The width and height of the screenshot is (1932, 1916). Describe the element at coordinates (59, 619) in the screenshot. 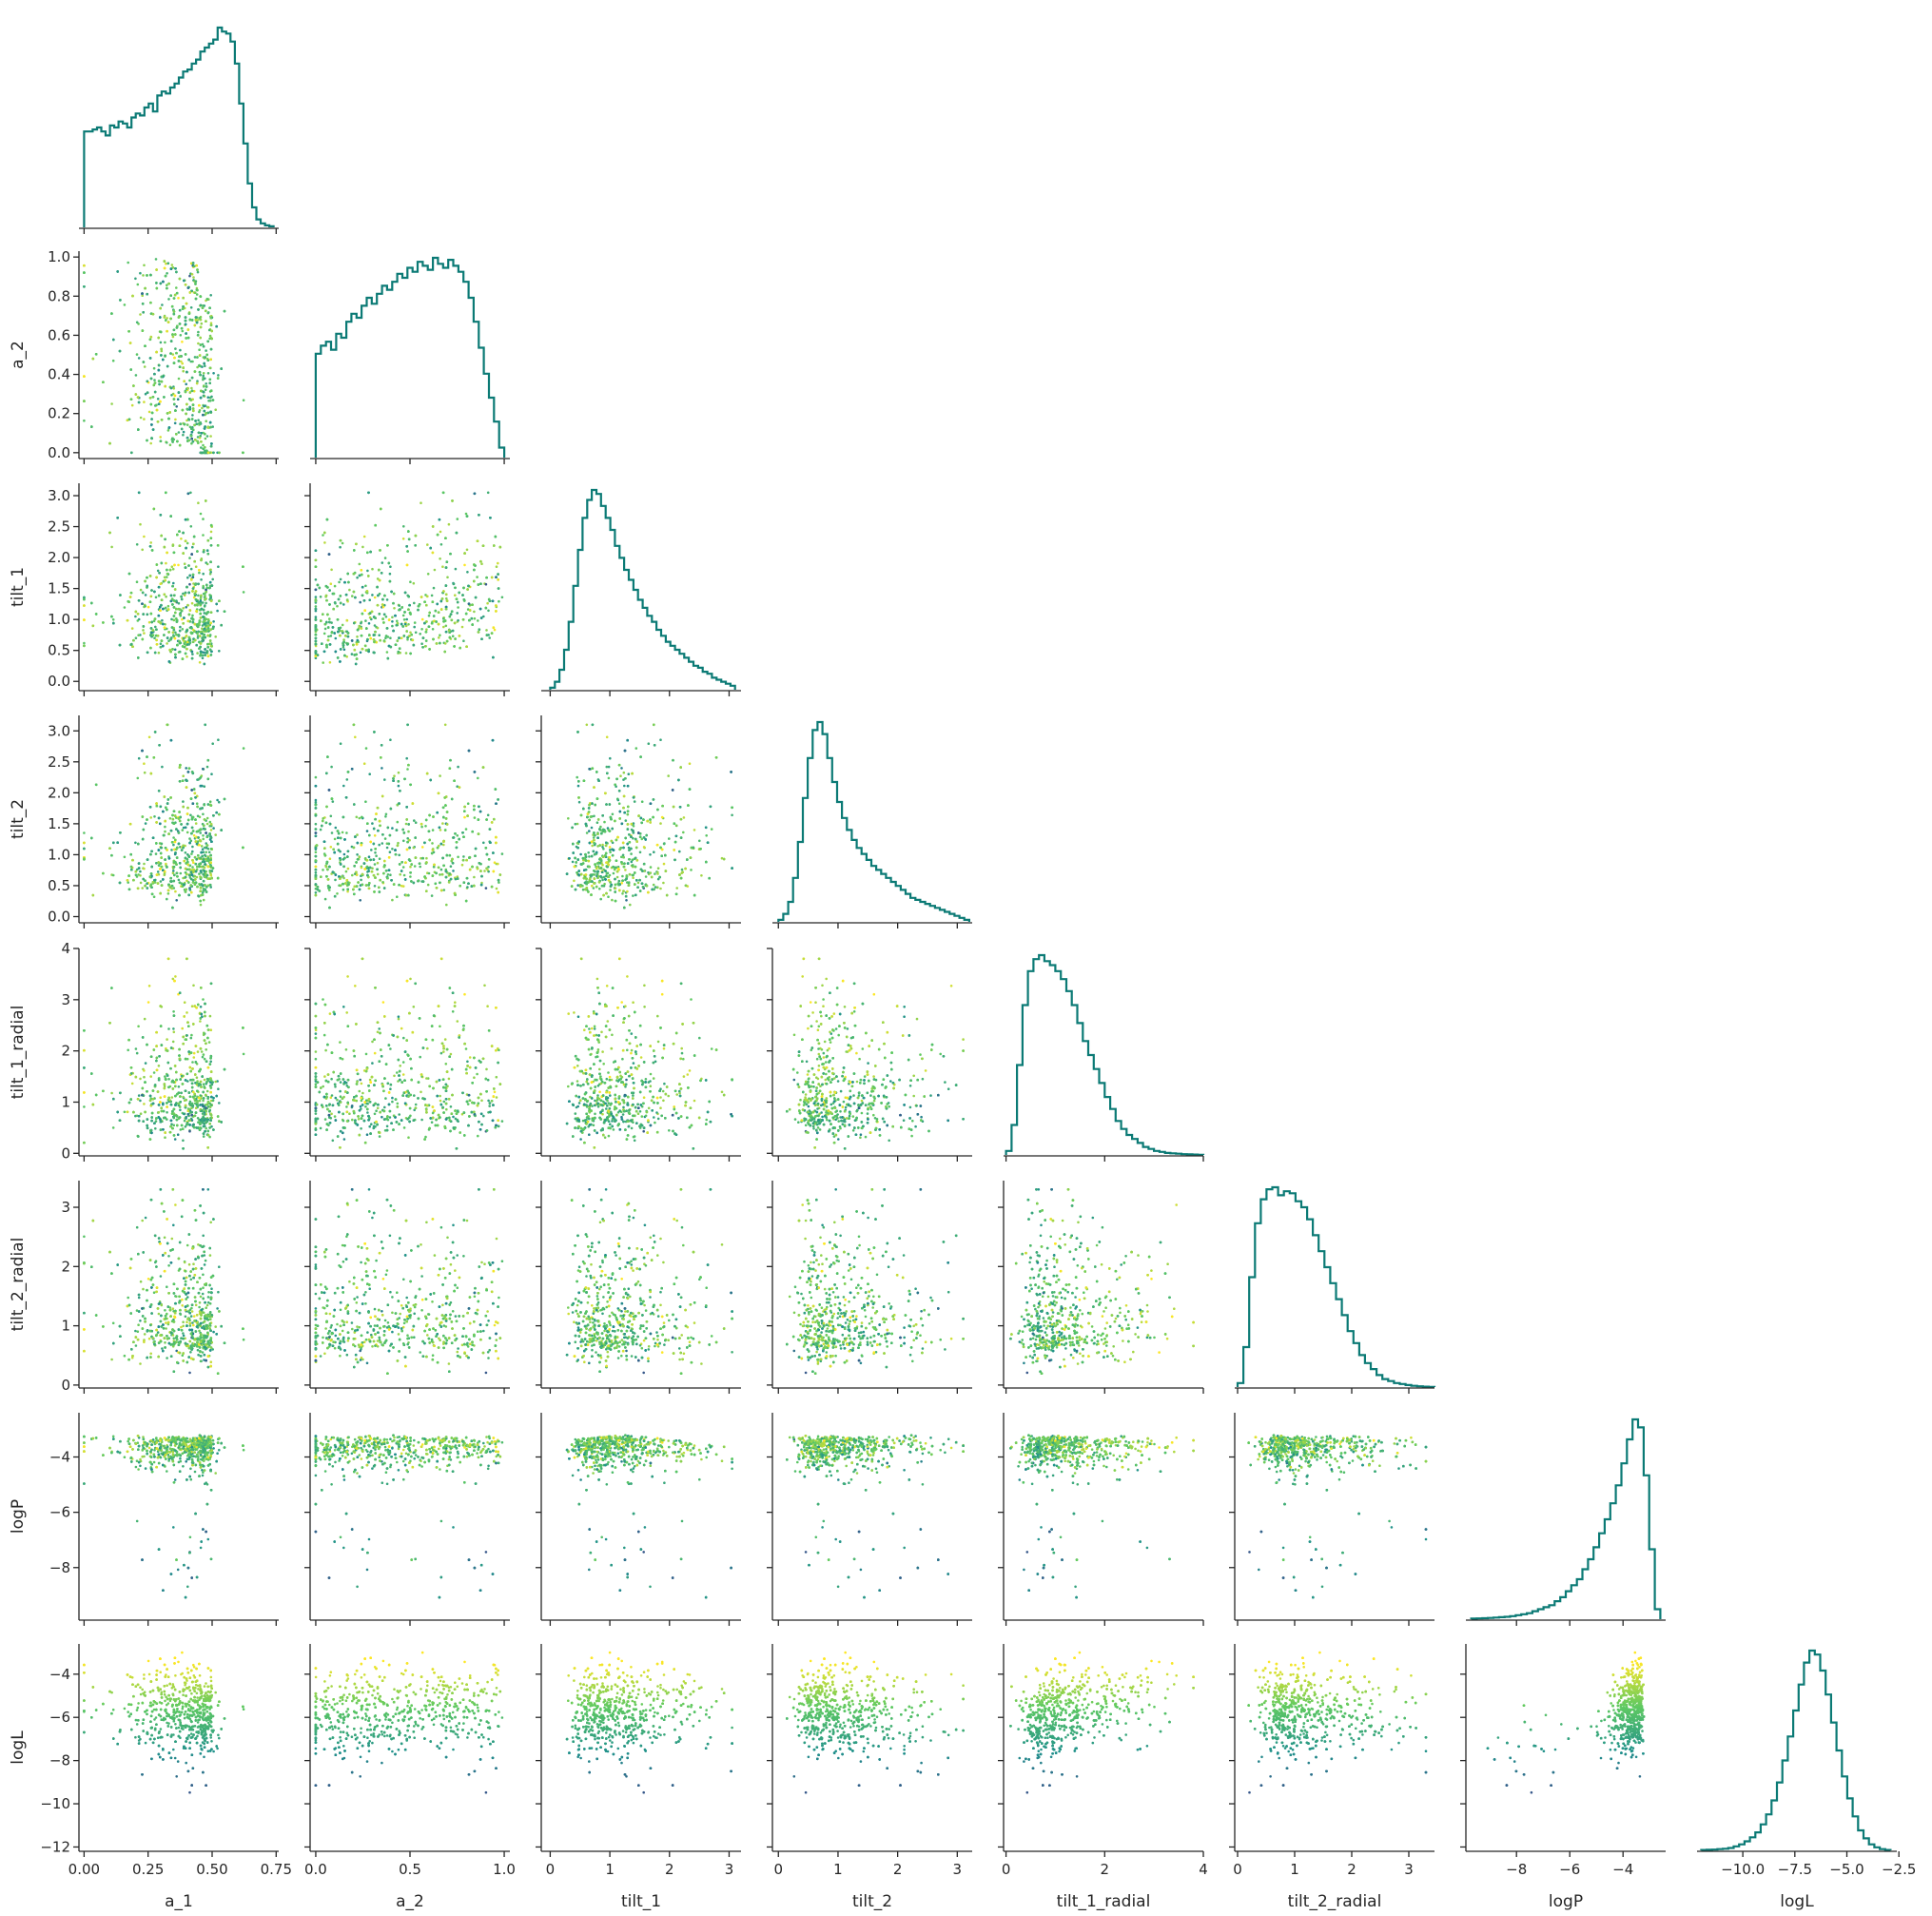

I see `y-tick-label: 1.0` at that location.